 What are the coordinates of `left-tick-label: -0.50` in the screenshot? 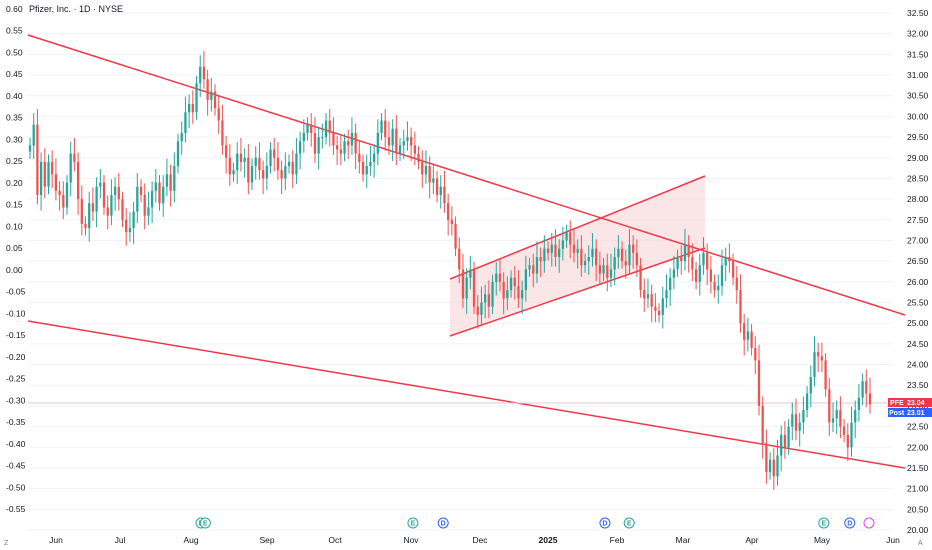 It's located at (16, 487).